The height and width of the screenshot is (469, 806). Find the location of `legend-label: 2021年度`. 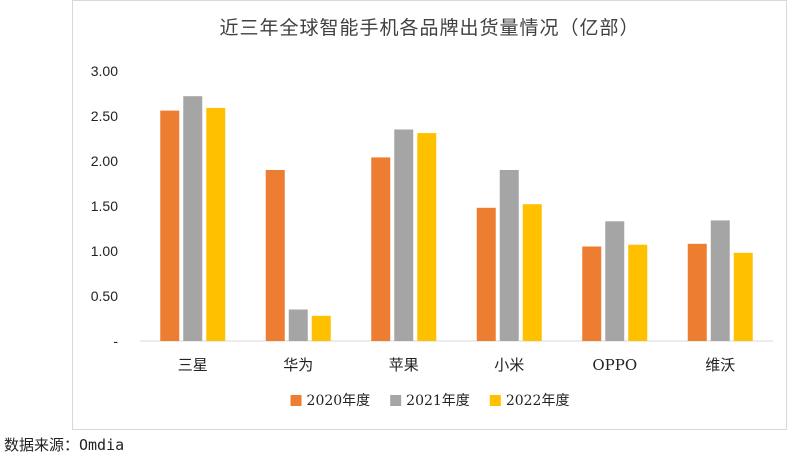

legend-label: 2021年度 is located at coordinates (438, 401).